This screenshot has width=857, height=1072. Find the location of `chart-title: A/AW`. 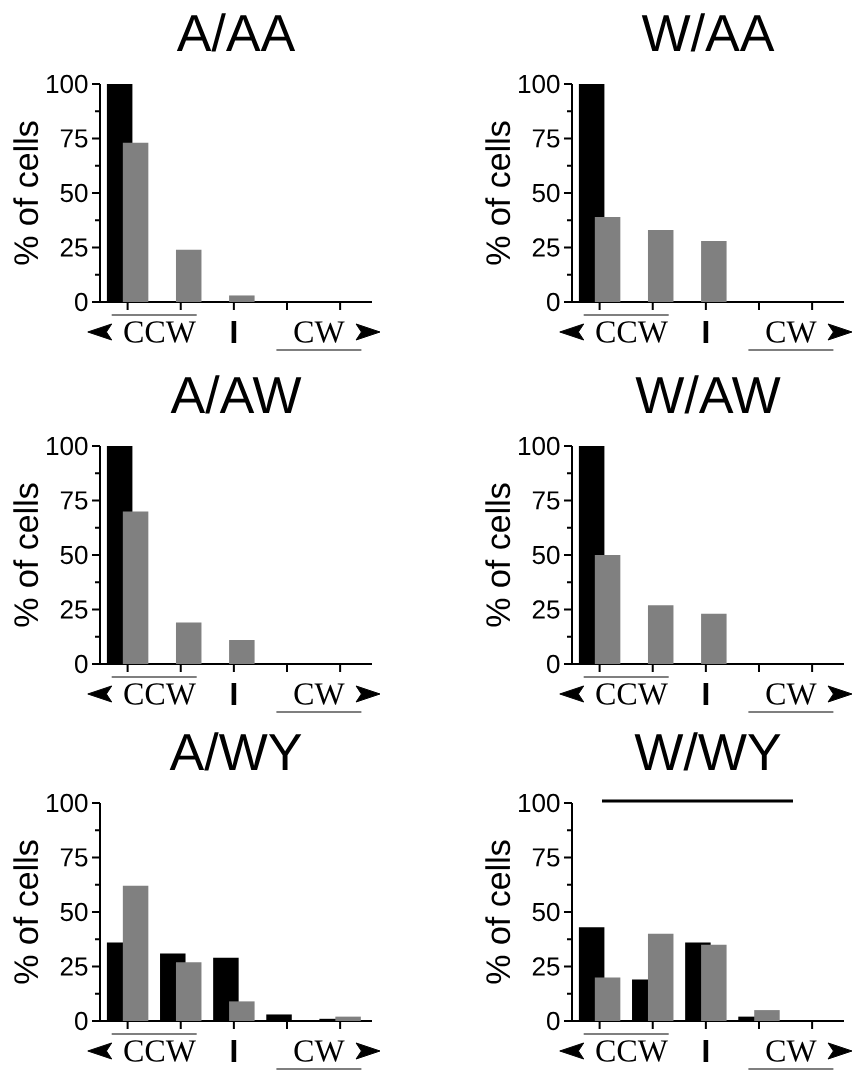

chart-title: A/AW is located at coordinates (236, 394).